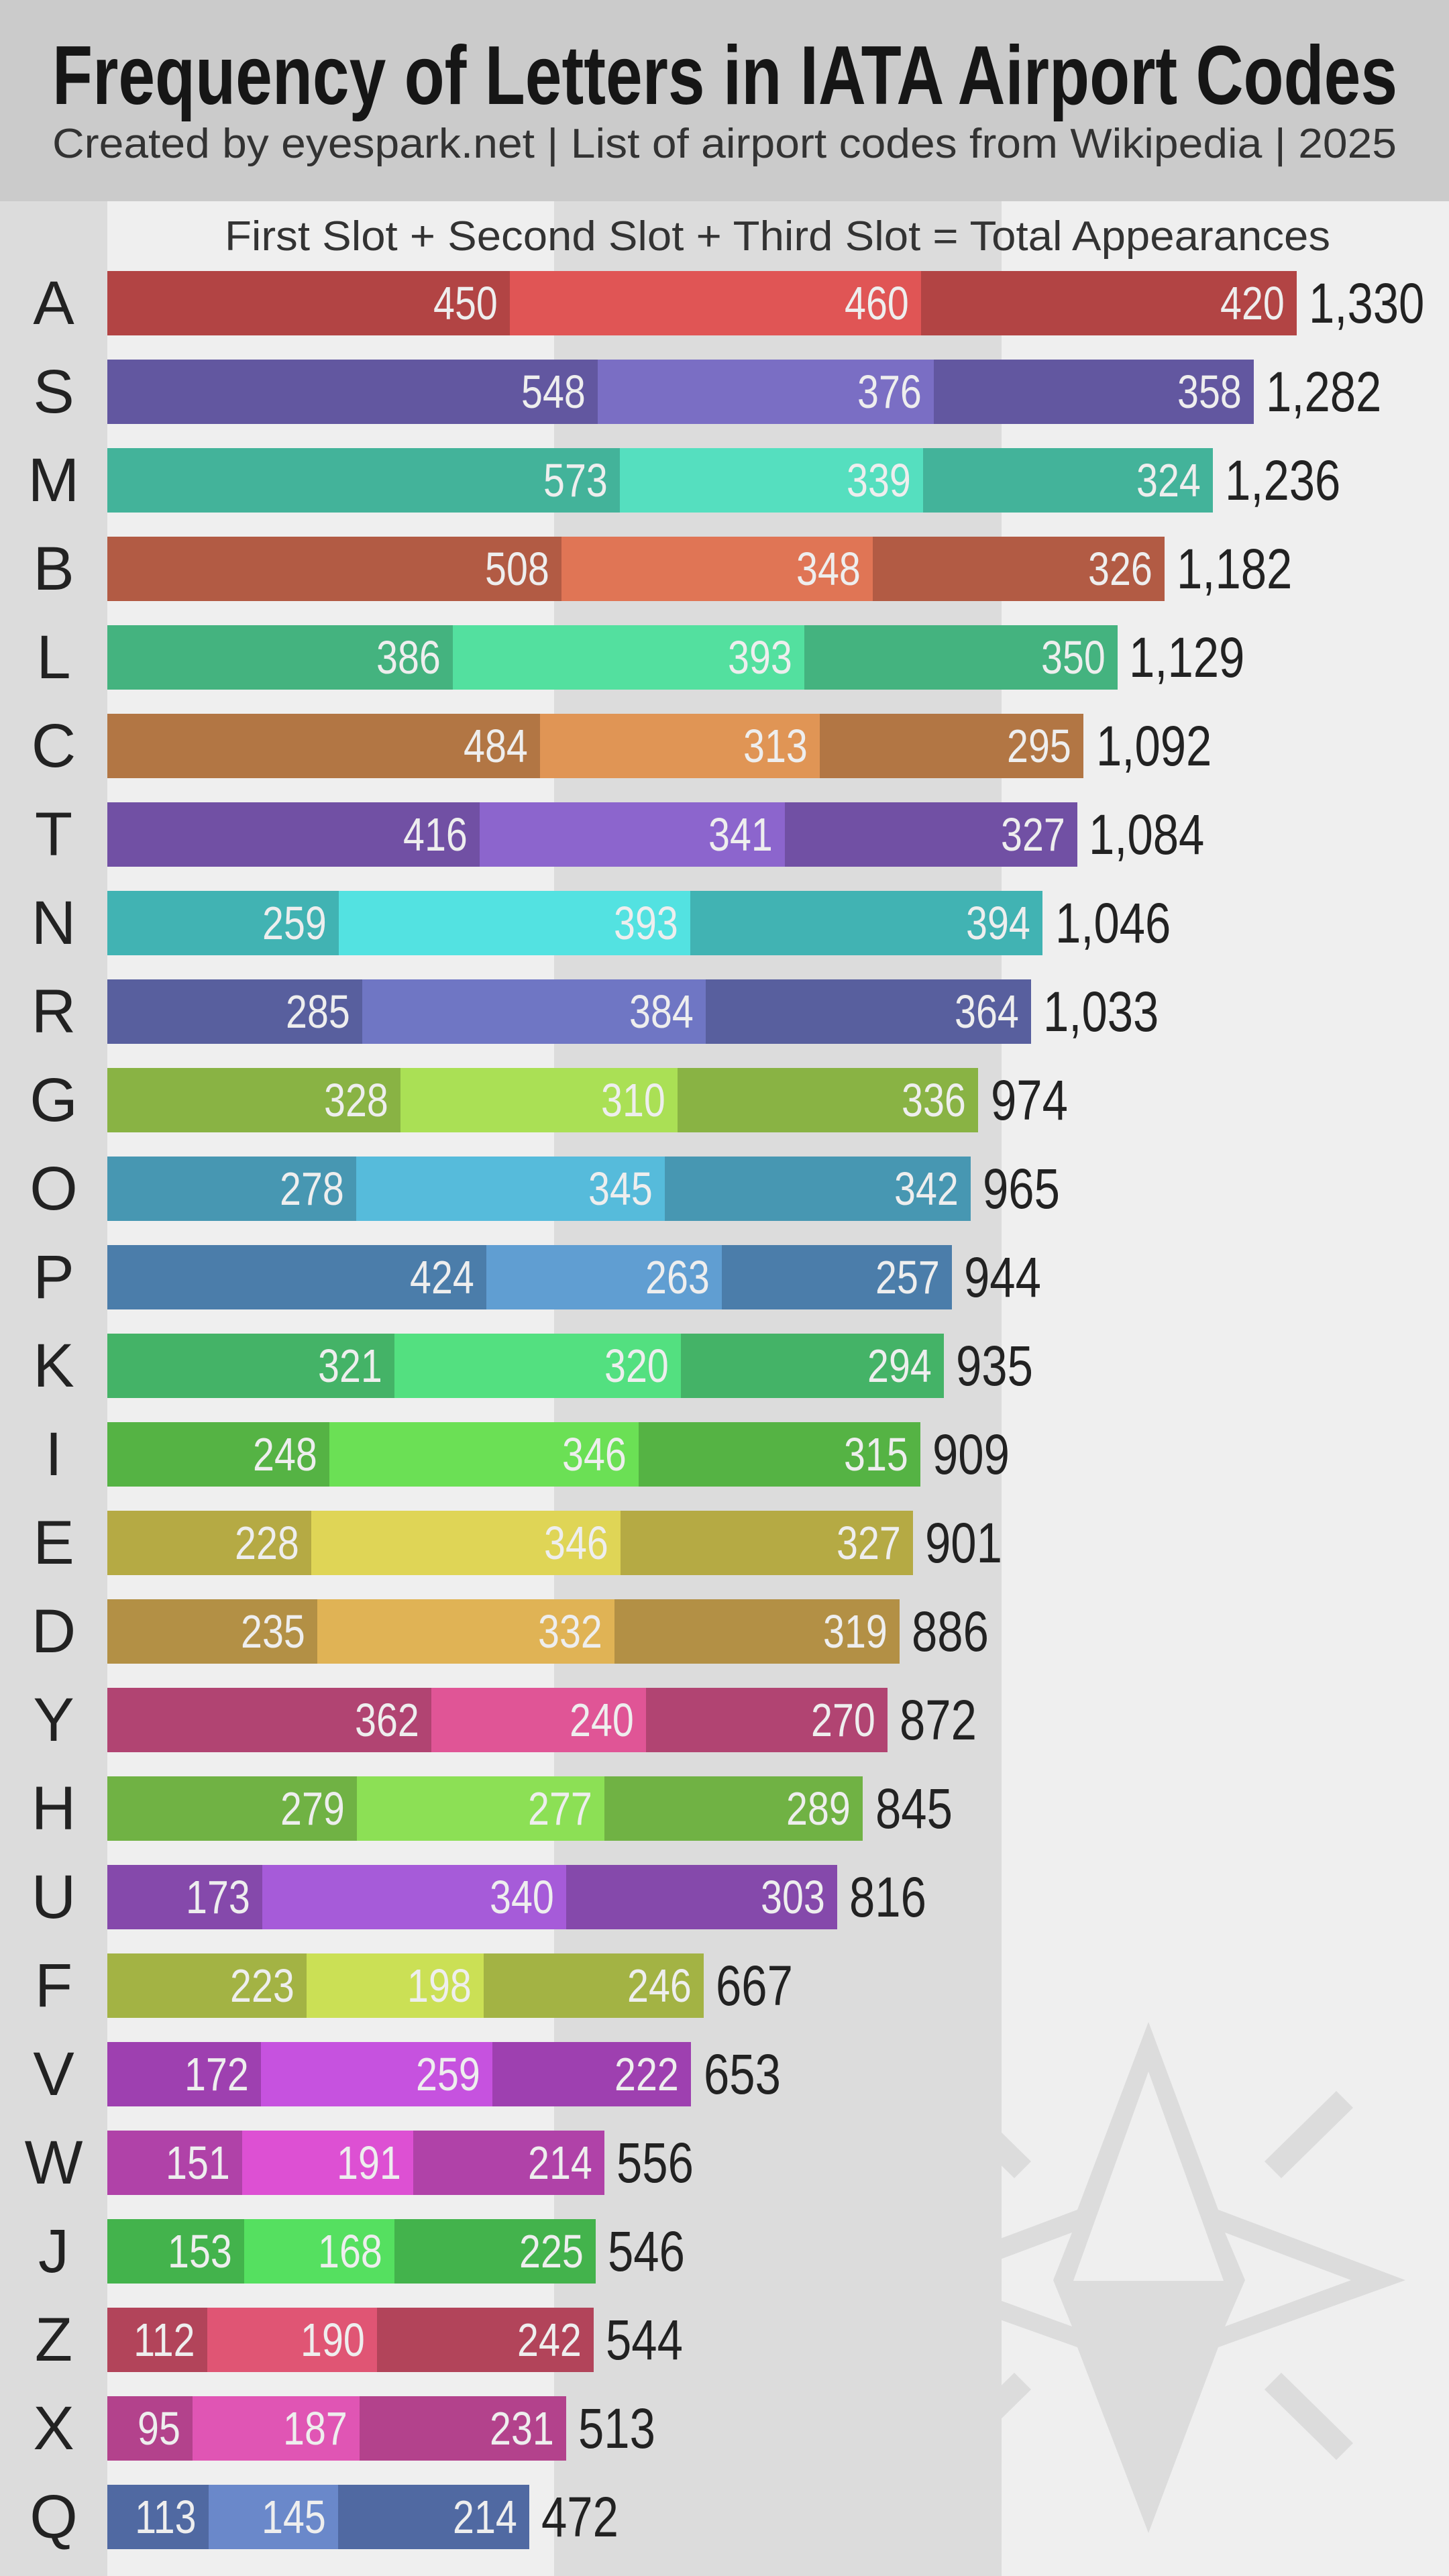 The width and height of the screenshot is (1449, 2576). What do you see at coordinates (53, 1011) in the screenshot?
I see `letter-label: R` at bounding box center [53, 1011].